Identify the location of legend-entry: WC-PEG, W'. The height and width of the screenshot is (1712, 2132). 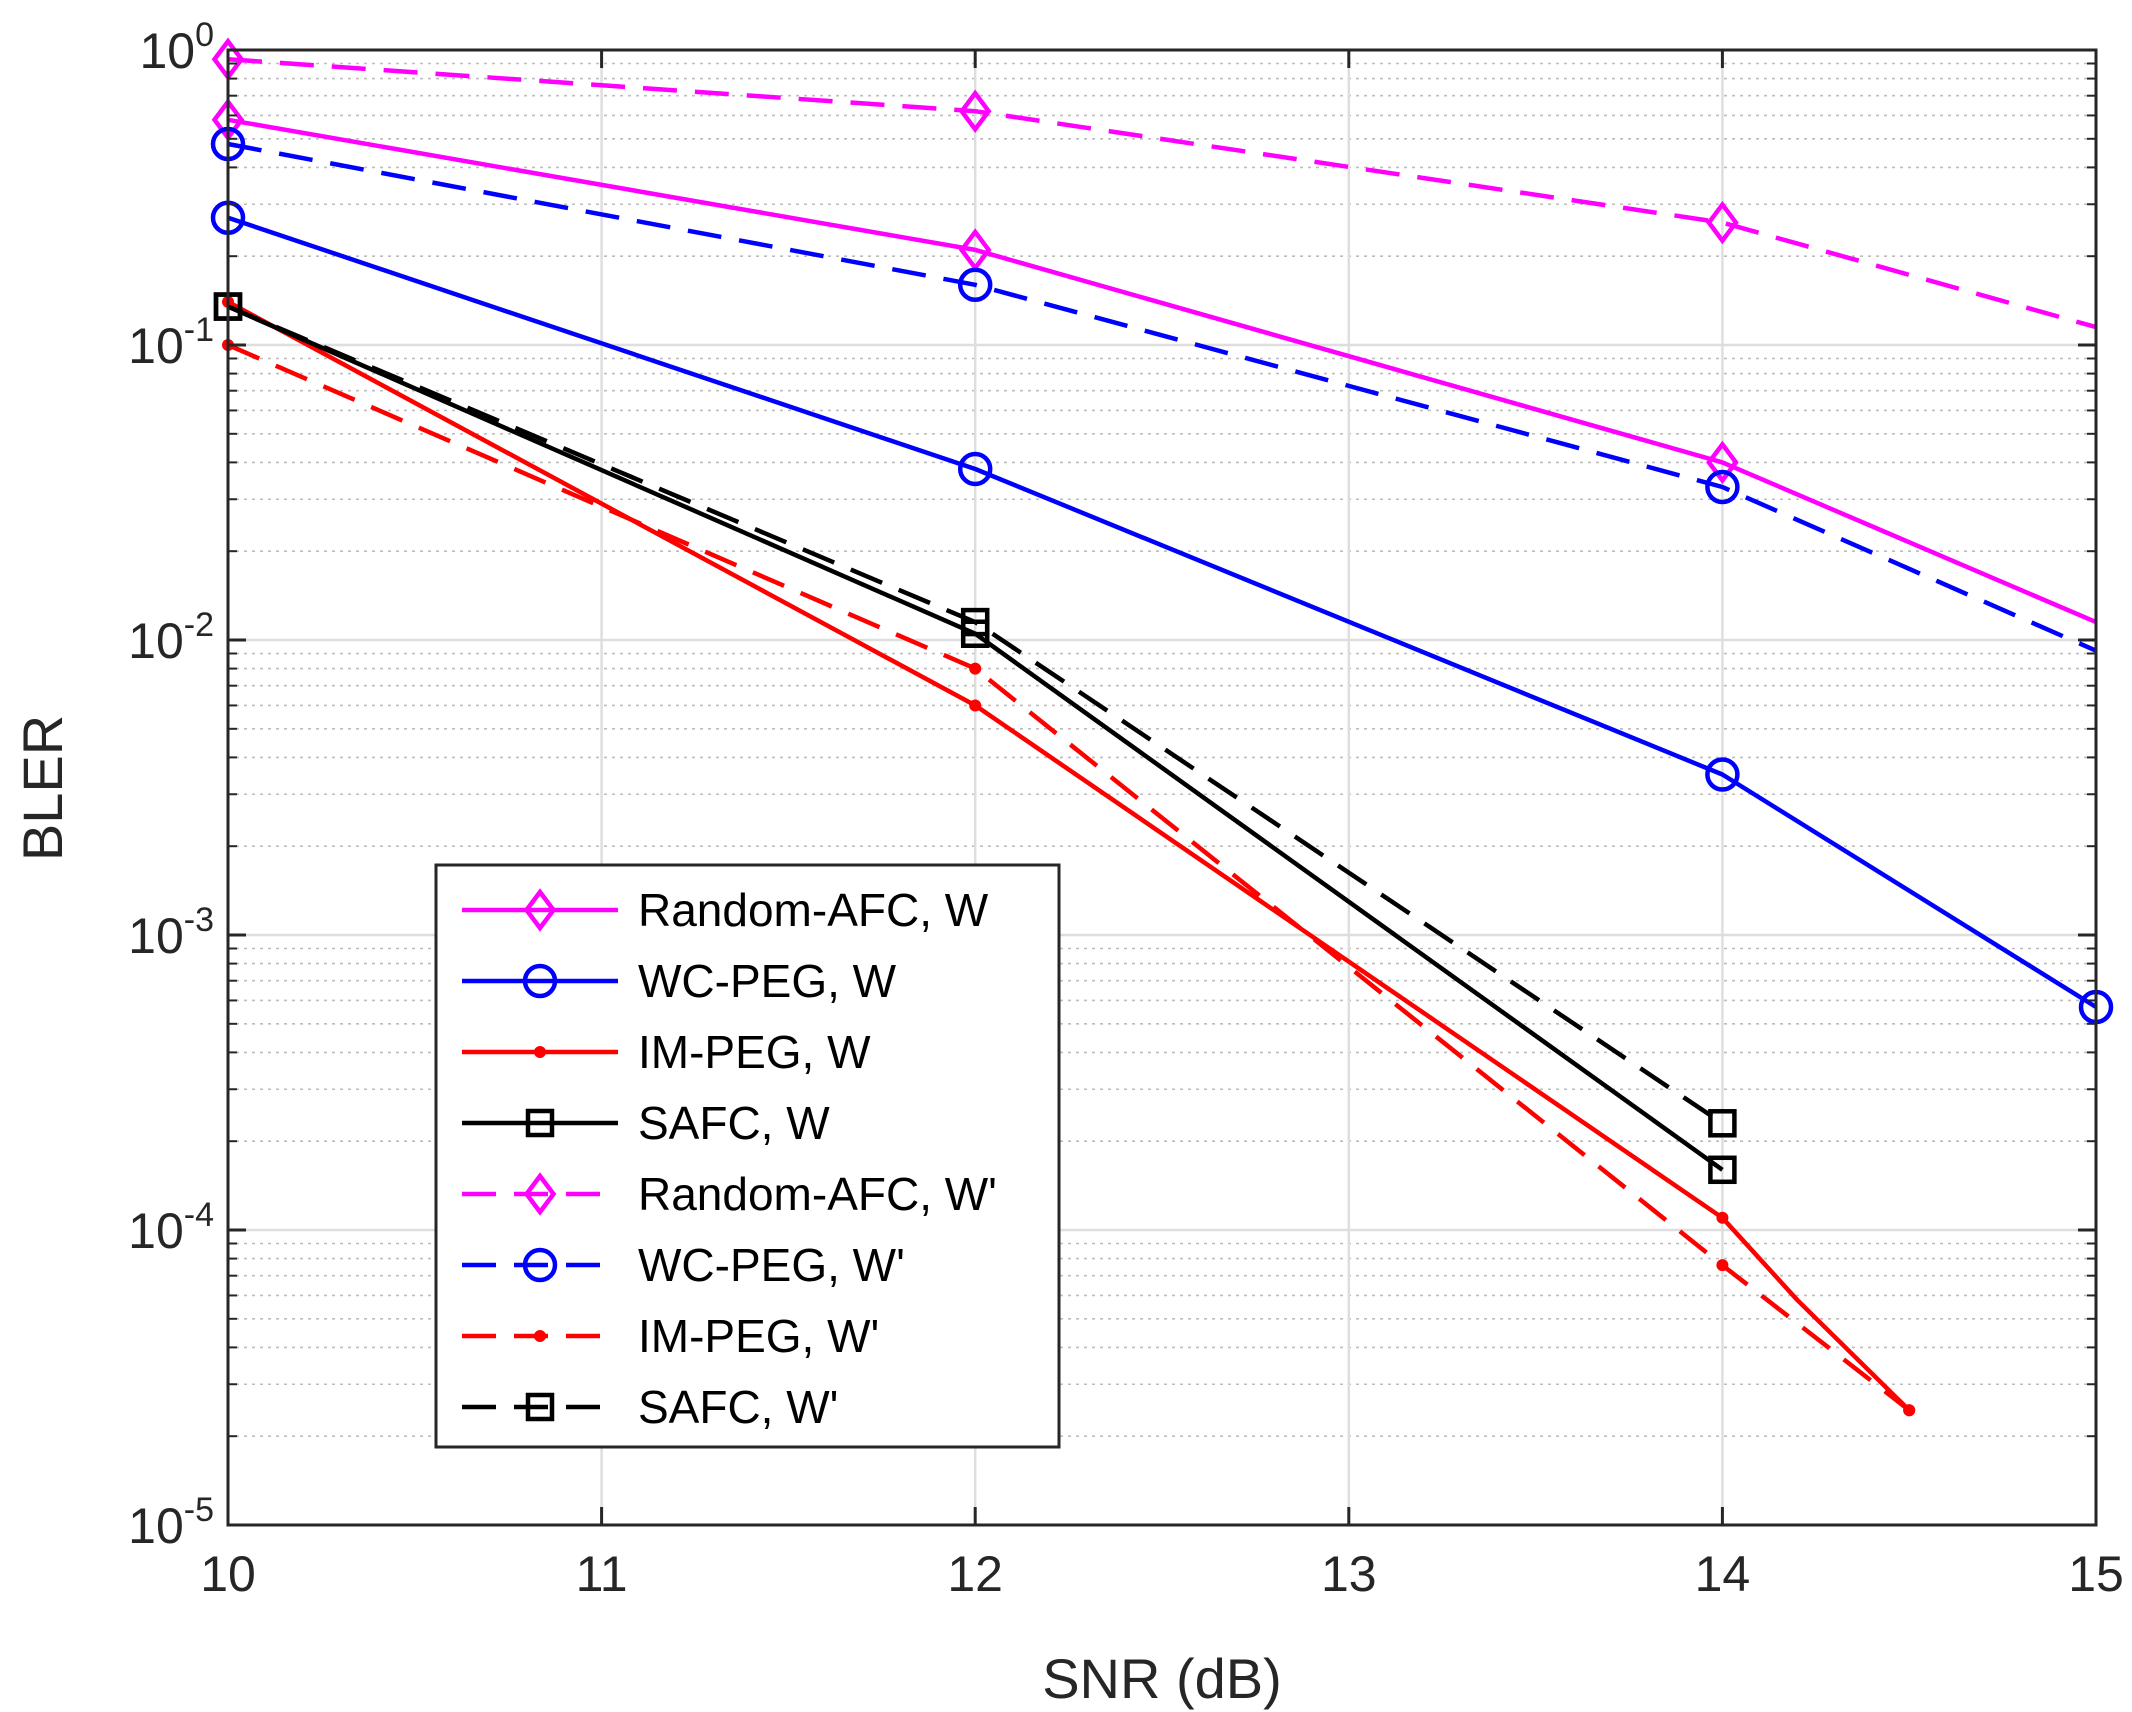
(683, 1265).